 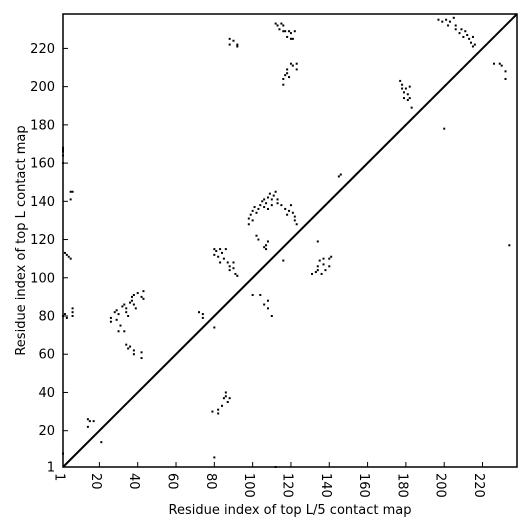 What do you see at coordinates (42, 240) in the screenshot?
I see `y-tick-label: 120` at bounding box center [42, 240].